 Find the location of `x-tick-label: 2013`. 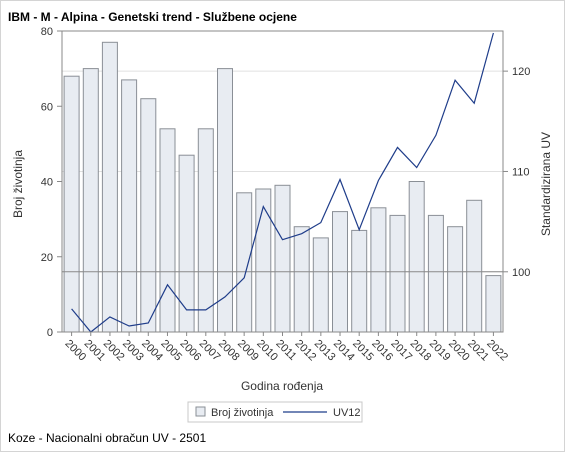

x-tick-label: 2013 is located at coordinates (325, 351).